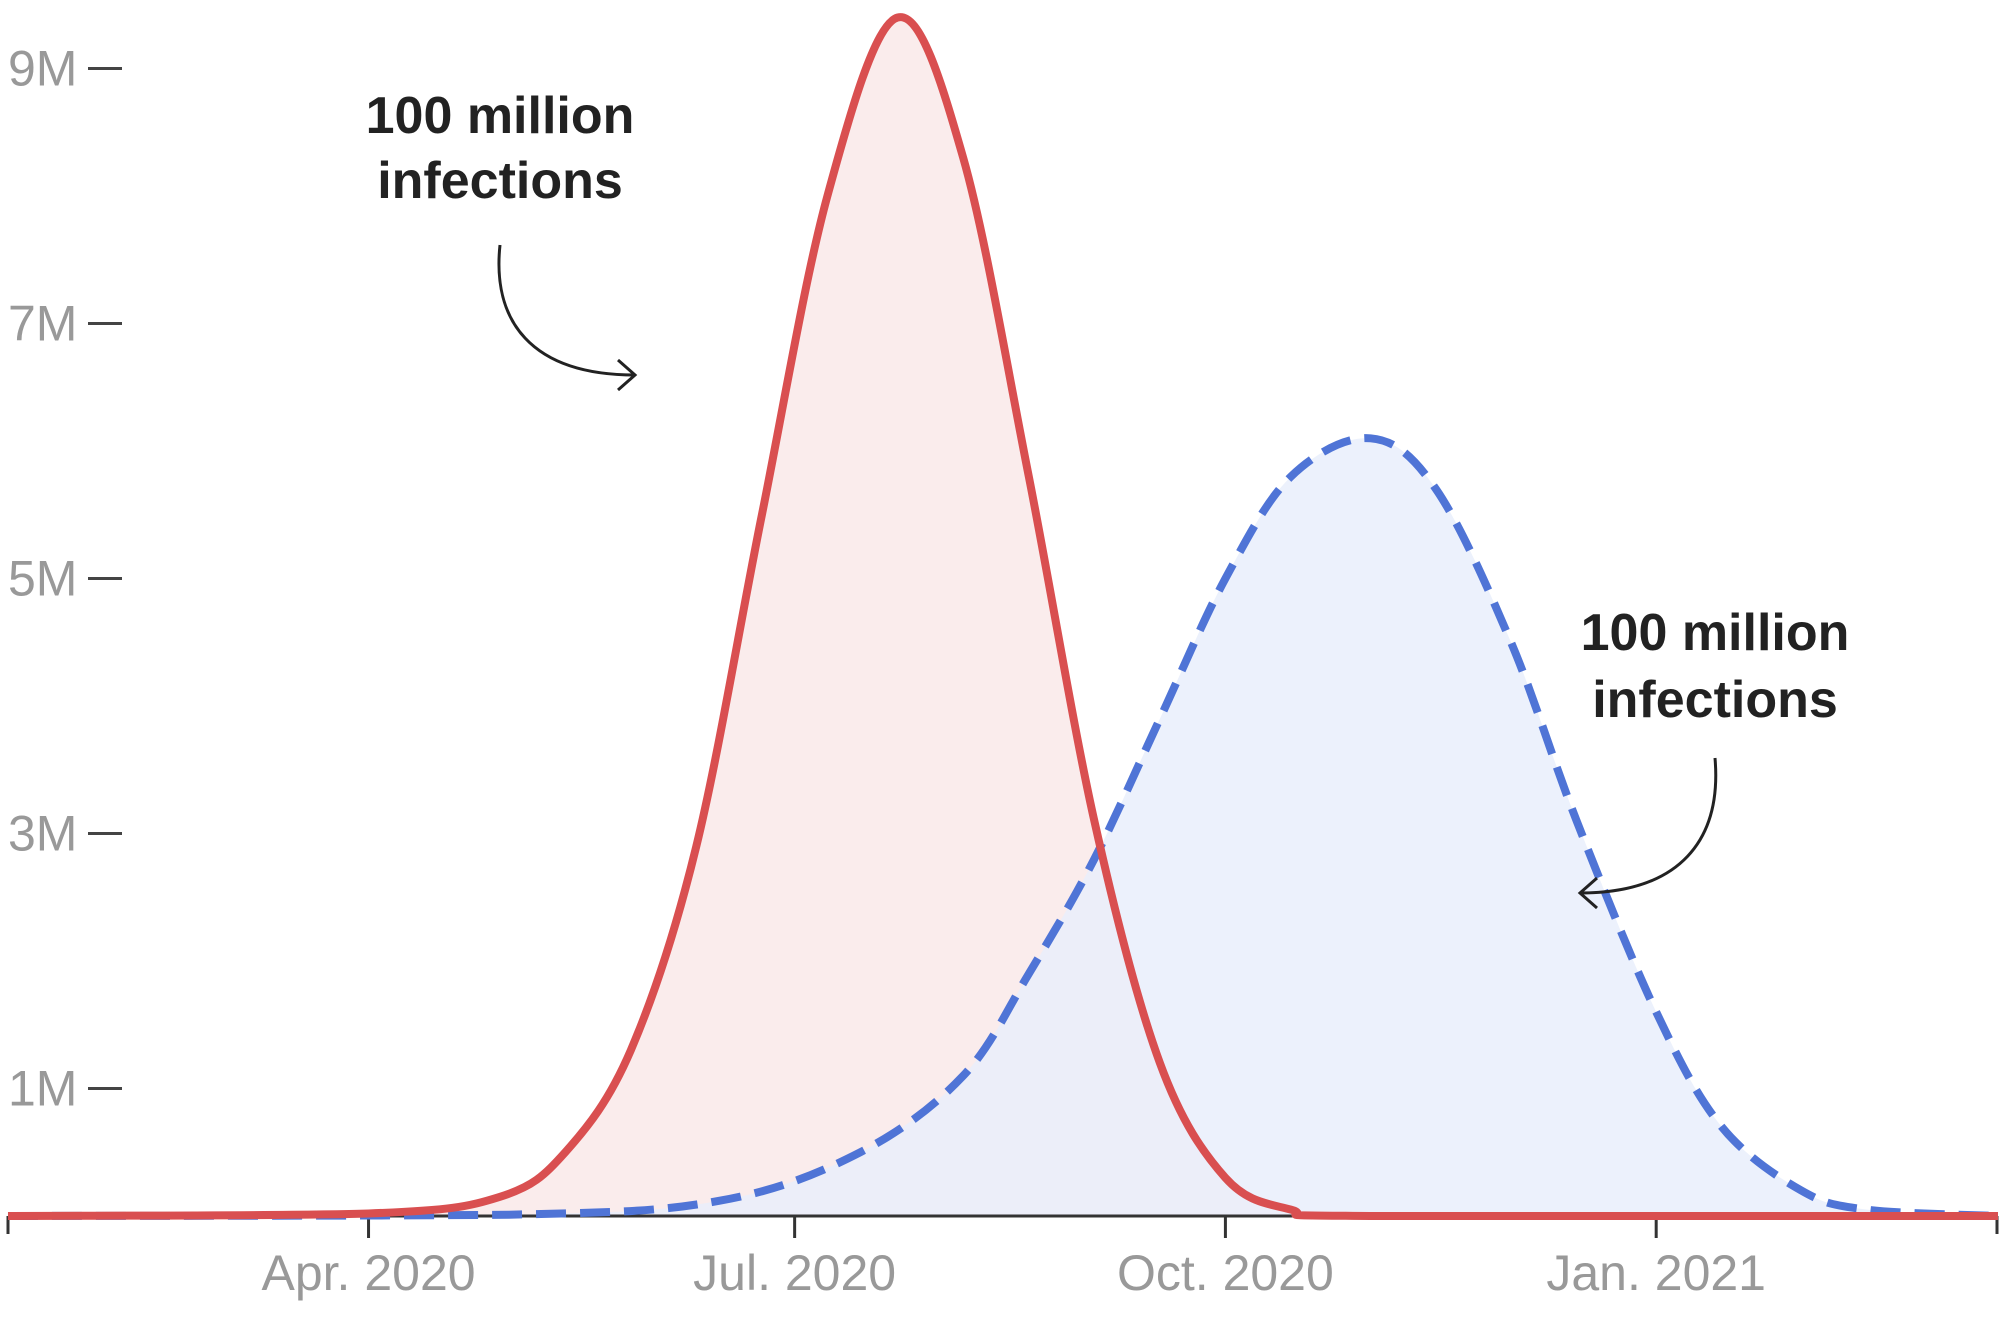  Describe the element at coordinates (369, 1273) in the screenshot. I see `x-tick-label: Apr. 2020` at that location.